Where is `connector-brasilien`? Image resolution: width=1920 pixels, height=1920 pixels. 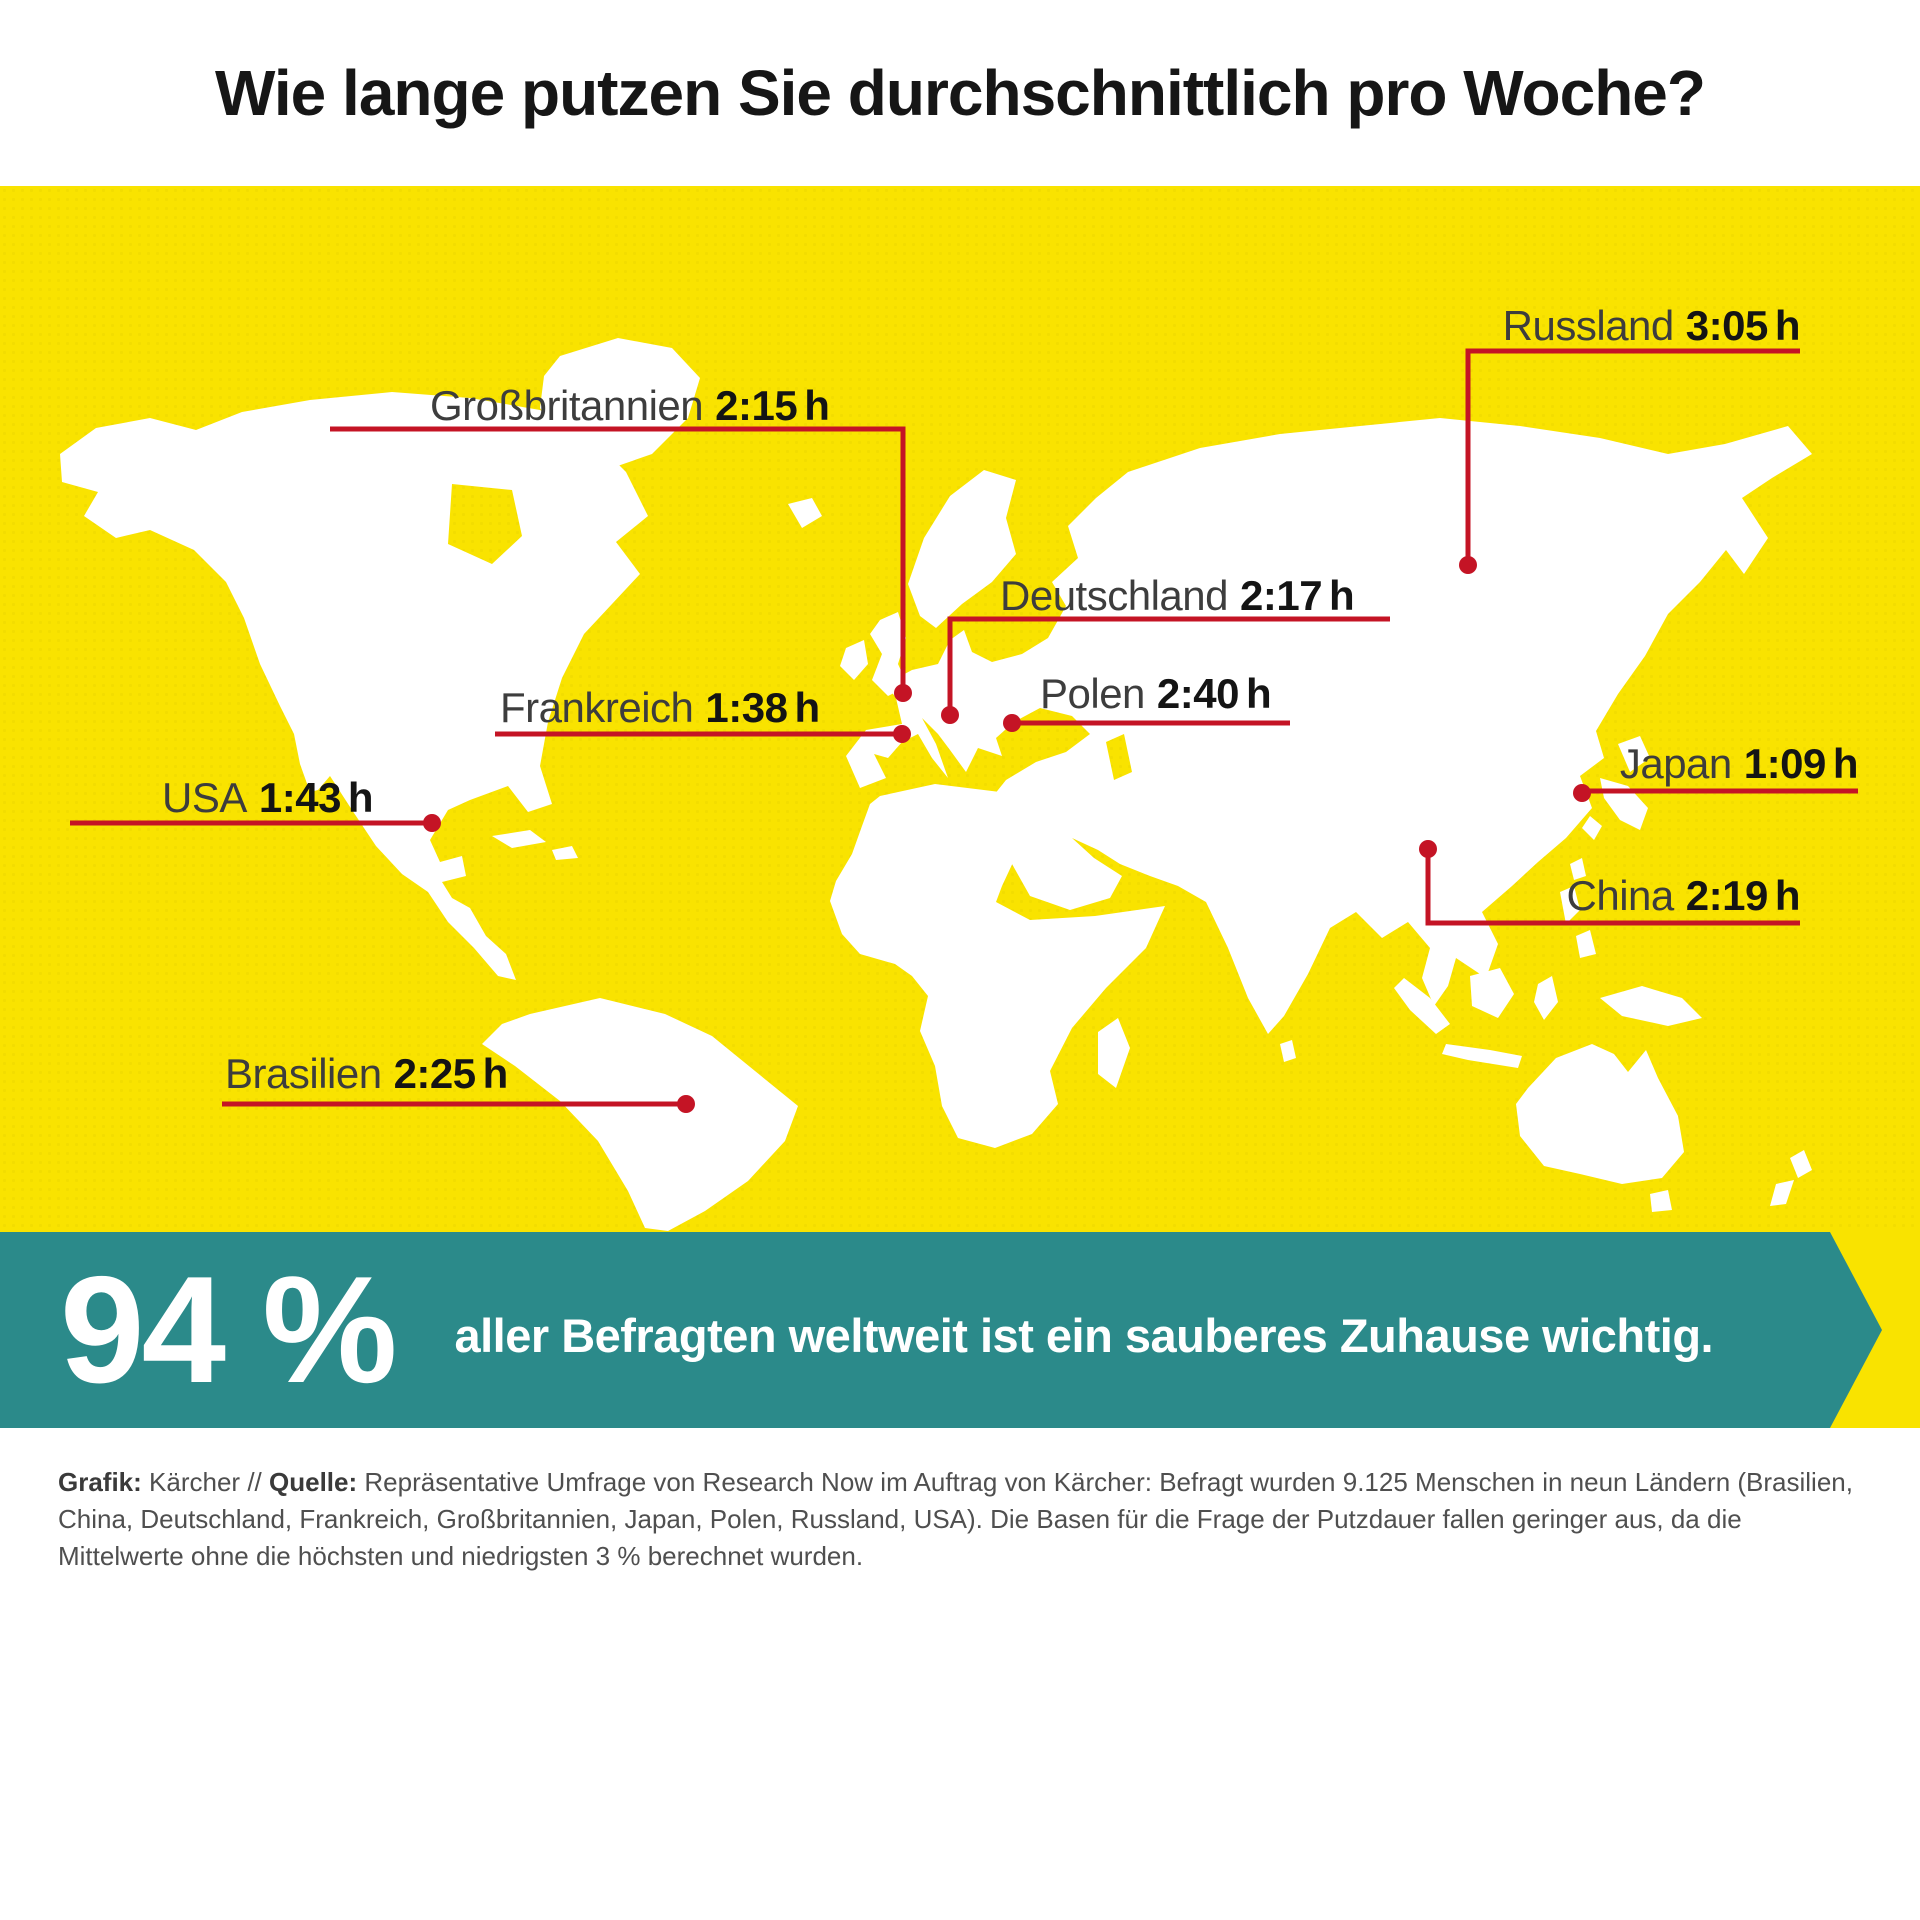
connector-brasilien is located at coordinates (458, 1104).